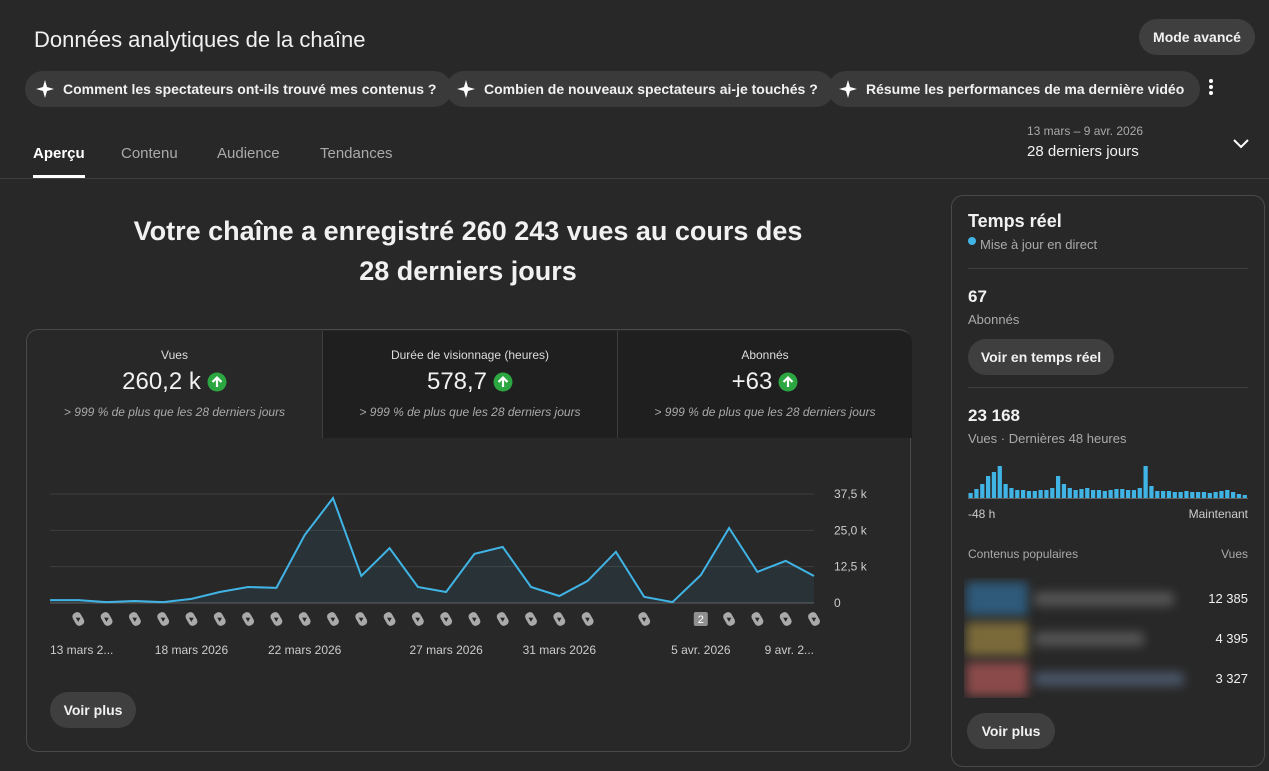  I want to click on realtime-title: Temps réel, so click(1015, 221).